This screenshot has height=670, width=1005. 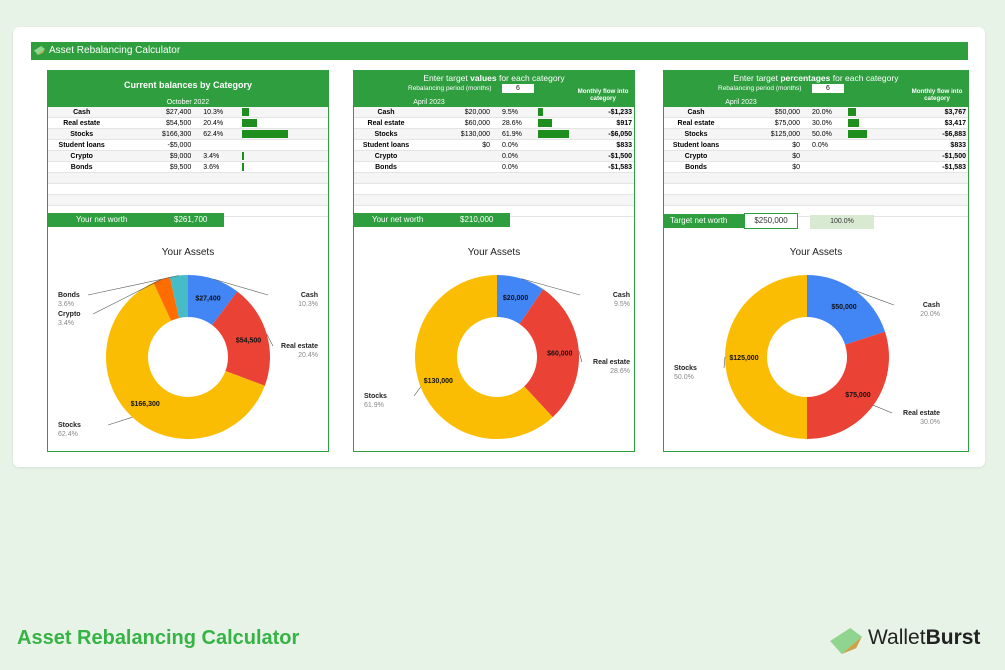 I want to click on percent-cell: 30.0%, so click(x=824, y=123).